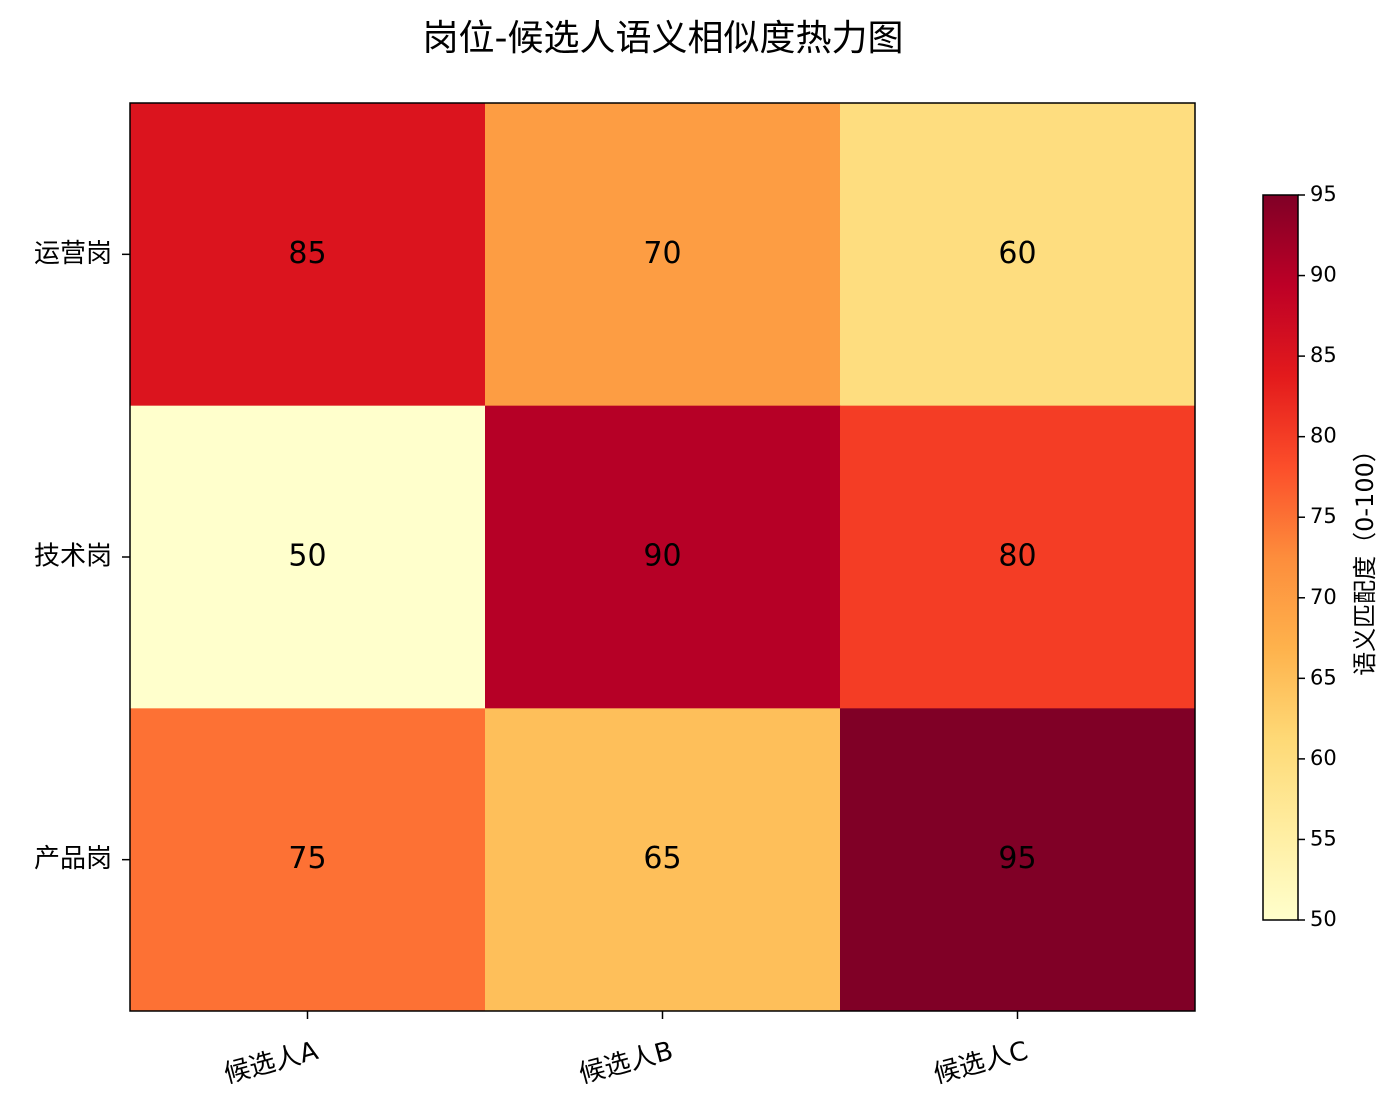  What do you see at coordinates (1323, 677) in the screenshot?
I see `colorbar-tick-label: 65` at bounding box center [1323, 677].